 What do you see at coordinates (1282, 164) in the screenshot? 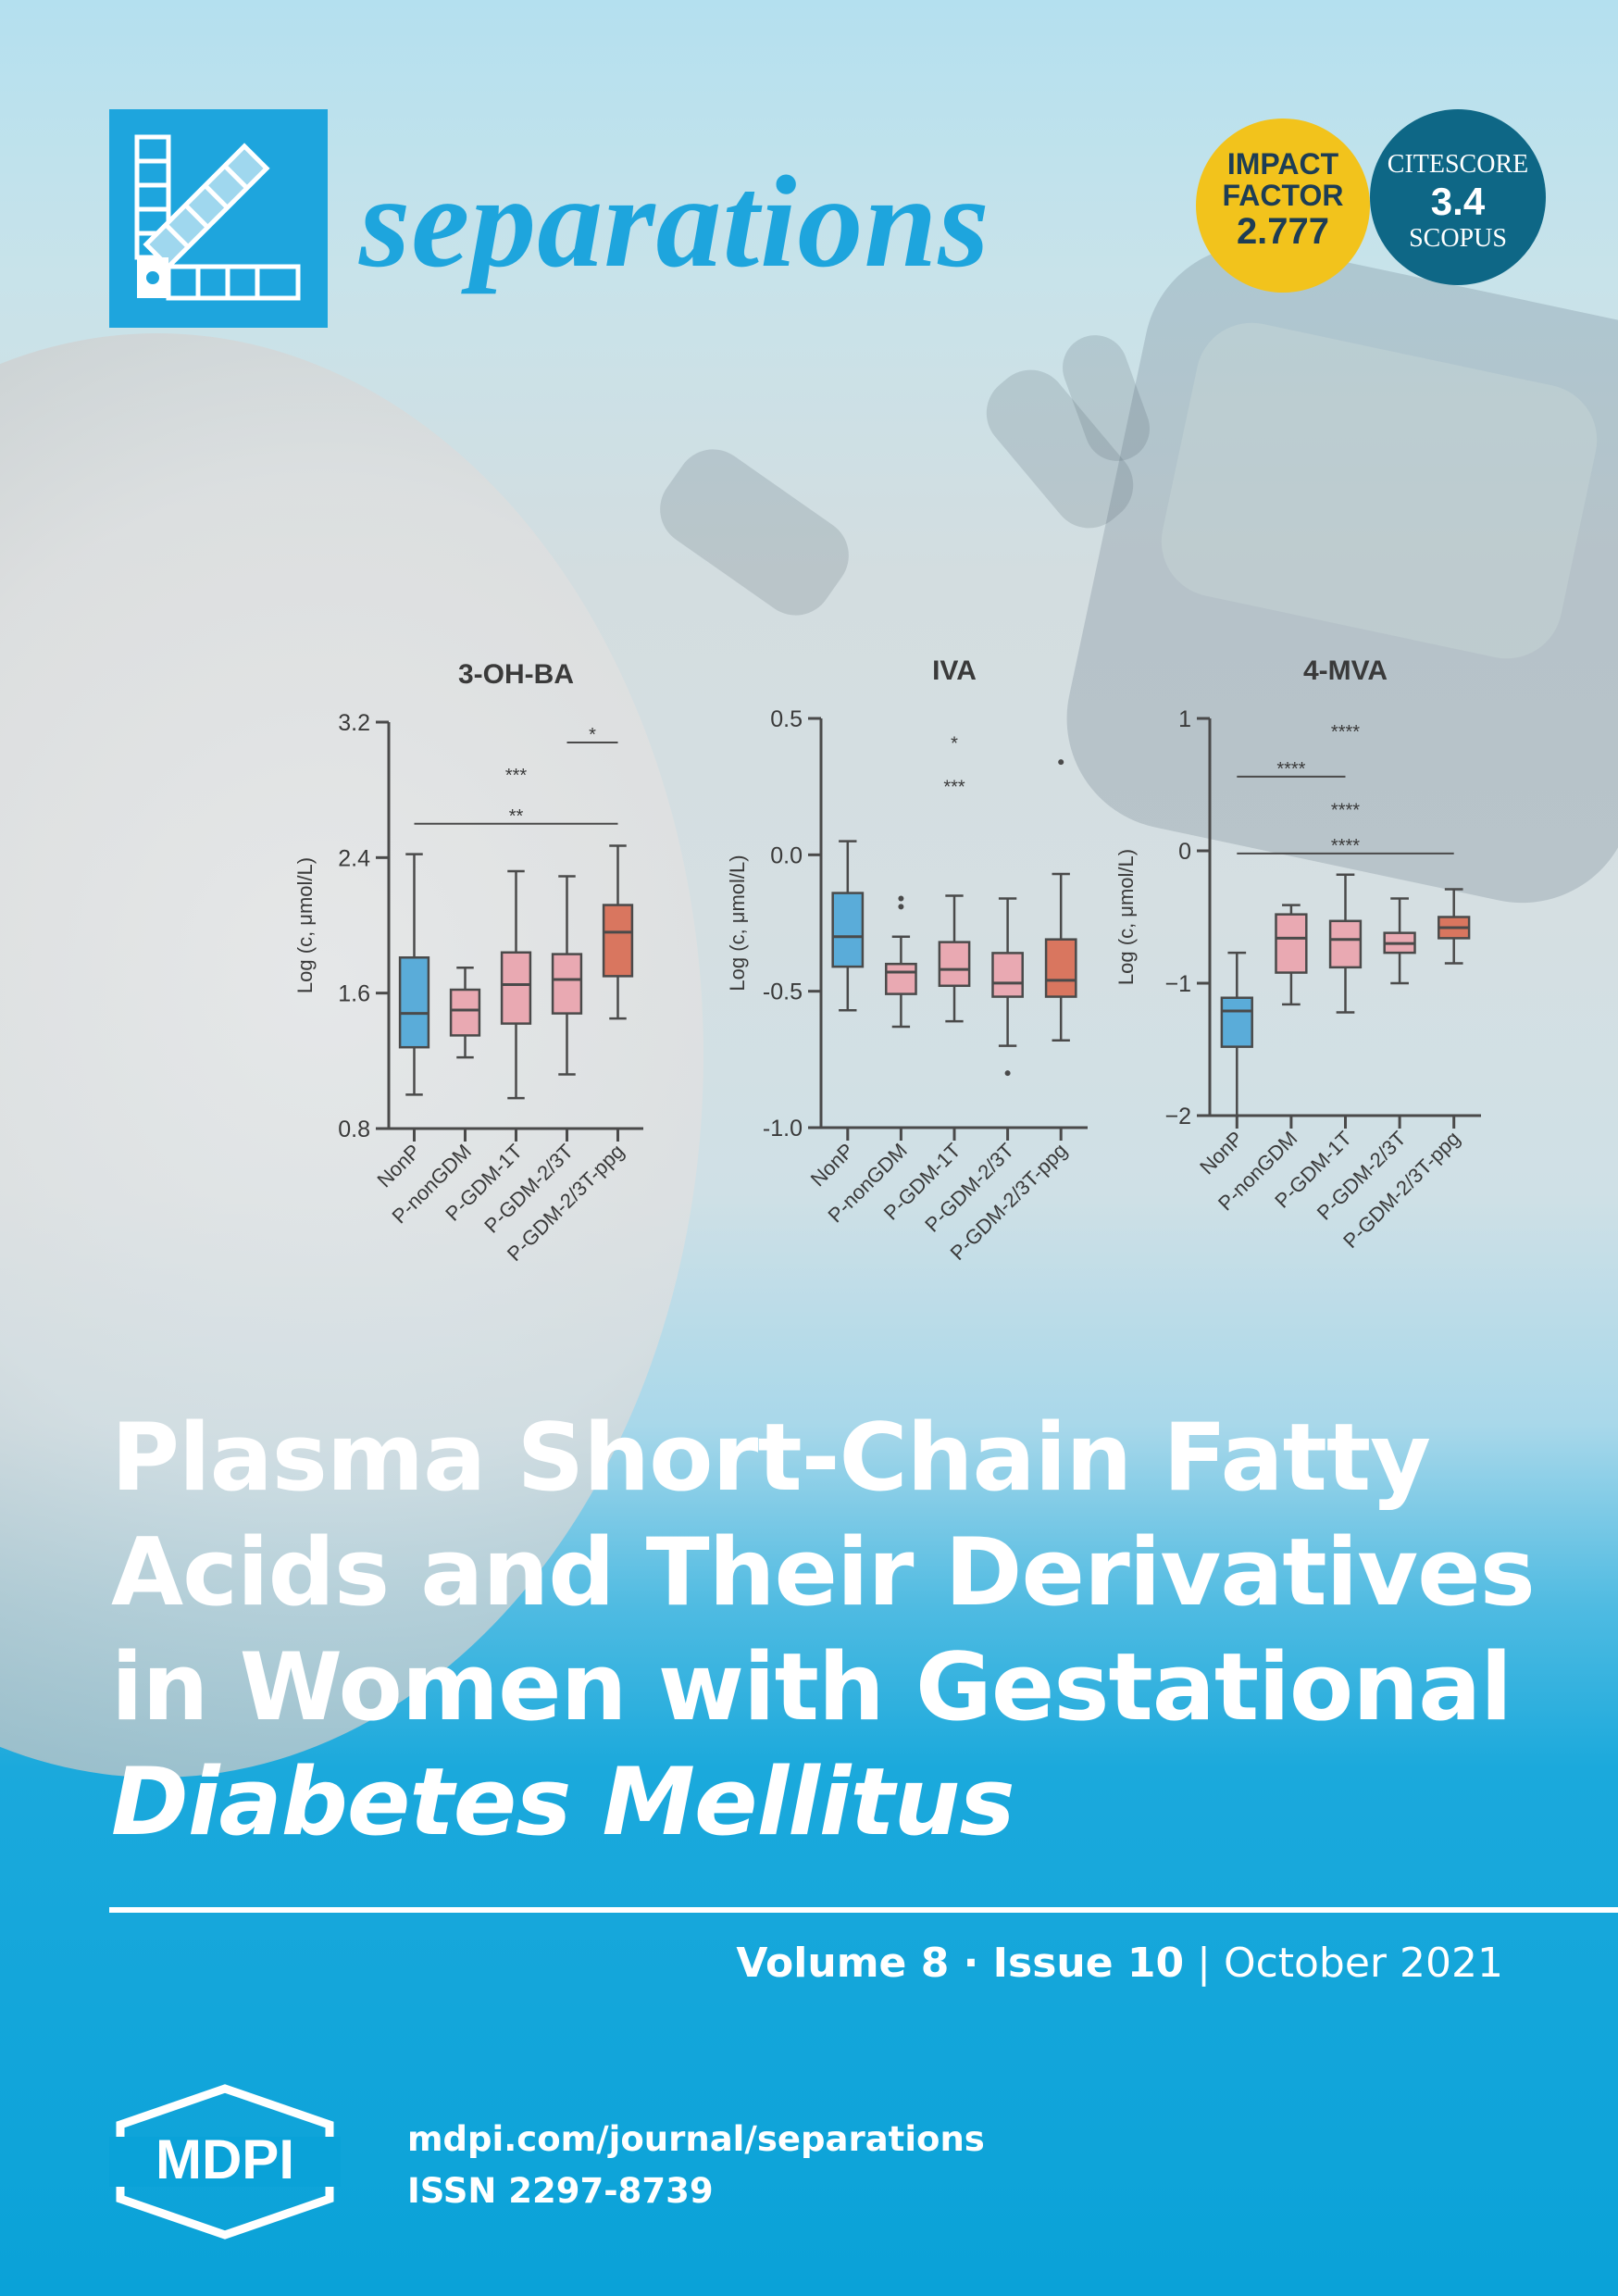
I see `impact-factor-label-1: IMPACT` at bounding box center [1282, 164].